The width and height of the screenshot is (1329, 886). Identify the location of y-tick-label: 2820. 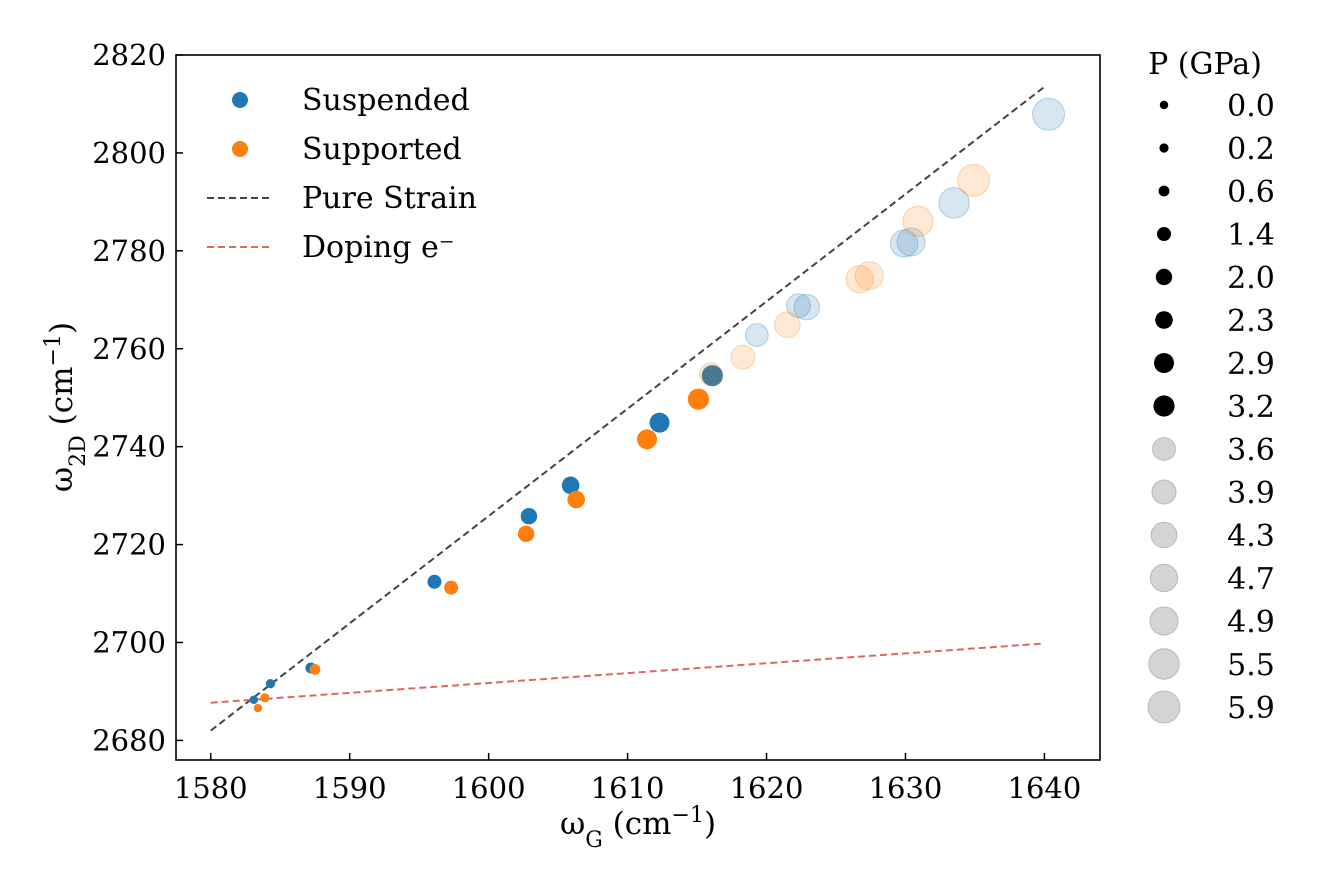
(129, 55).